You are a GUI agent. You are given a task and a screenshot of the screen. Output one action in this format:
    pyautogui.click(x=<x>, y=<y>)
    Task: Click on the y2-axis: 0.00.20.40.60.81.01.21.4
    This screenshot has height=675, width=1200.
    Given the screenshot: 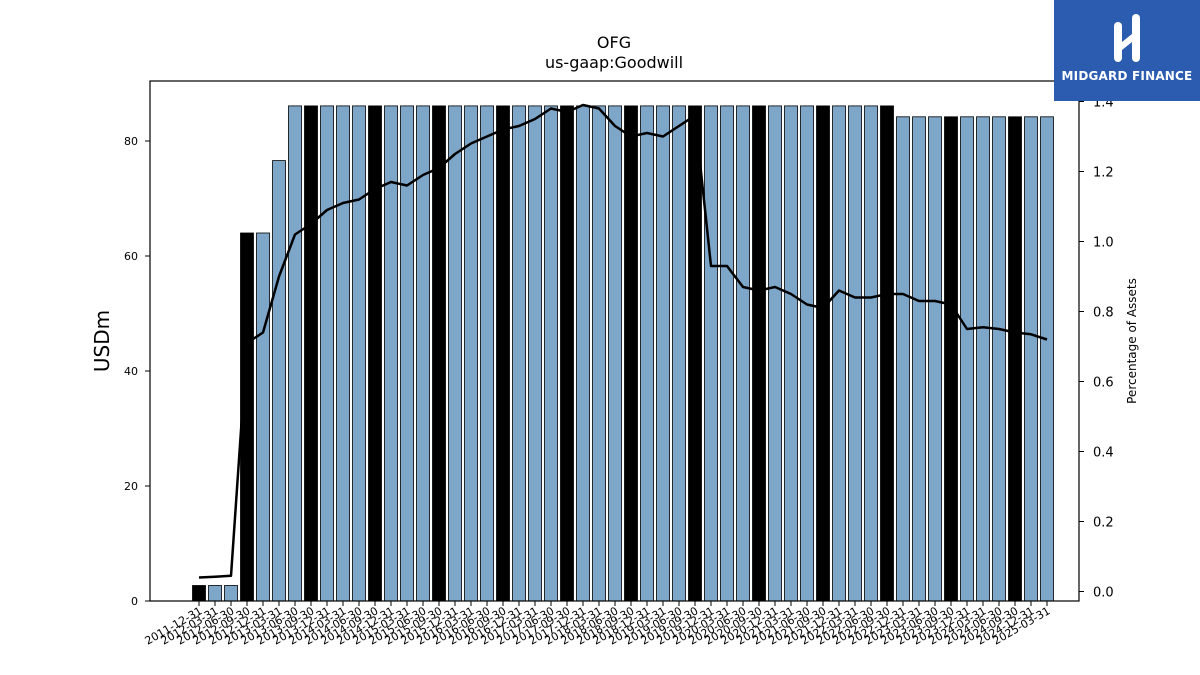 What is the action you would take?
    pyautogui.click(x=1096, y=348)
    